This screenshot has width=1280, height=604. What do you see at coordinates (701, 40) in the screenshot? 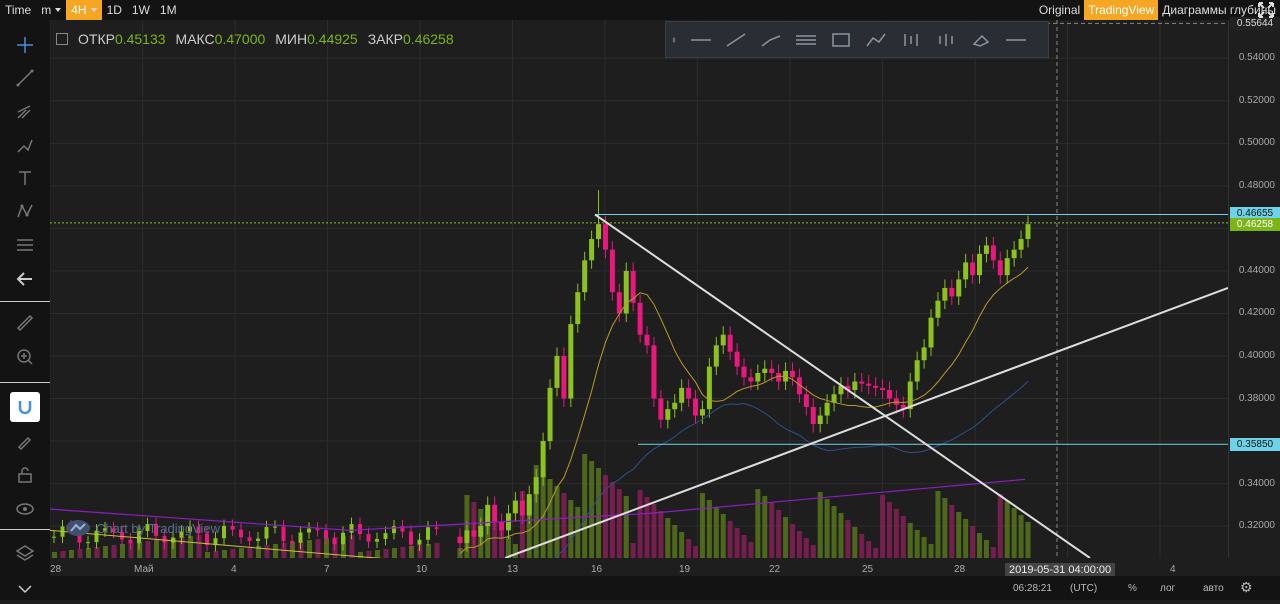
I see `horizontal-ray-icon` at bounding box center [701, 40].